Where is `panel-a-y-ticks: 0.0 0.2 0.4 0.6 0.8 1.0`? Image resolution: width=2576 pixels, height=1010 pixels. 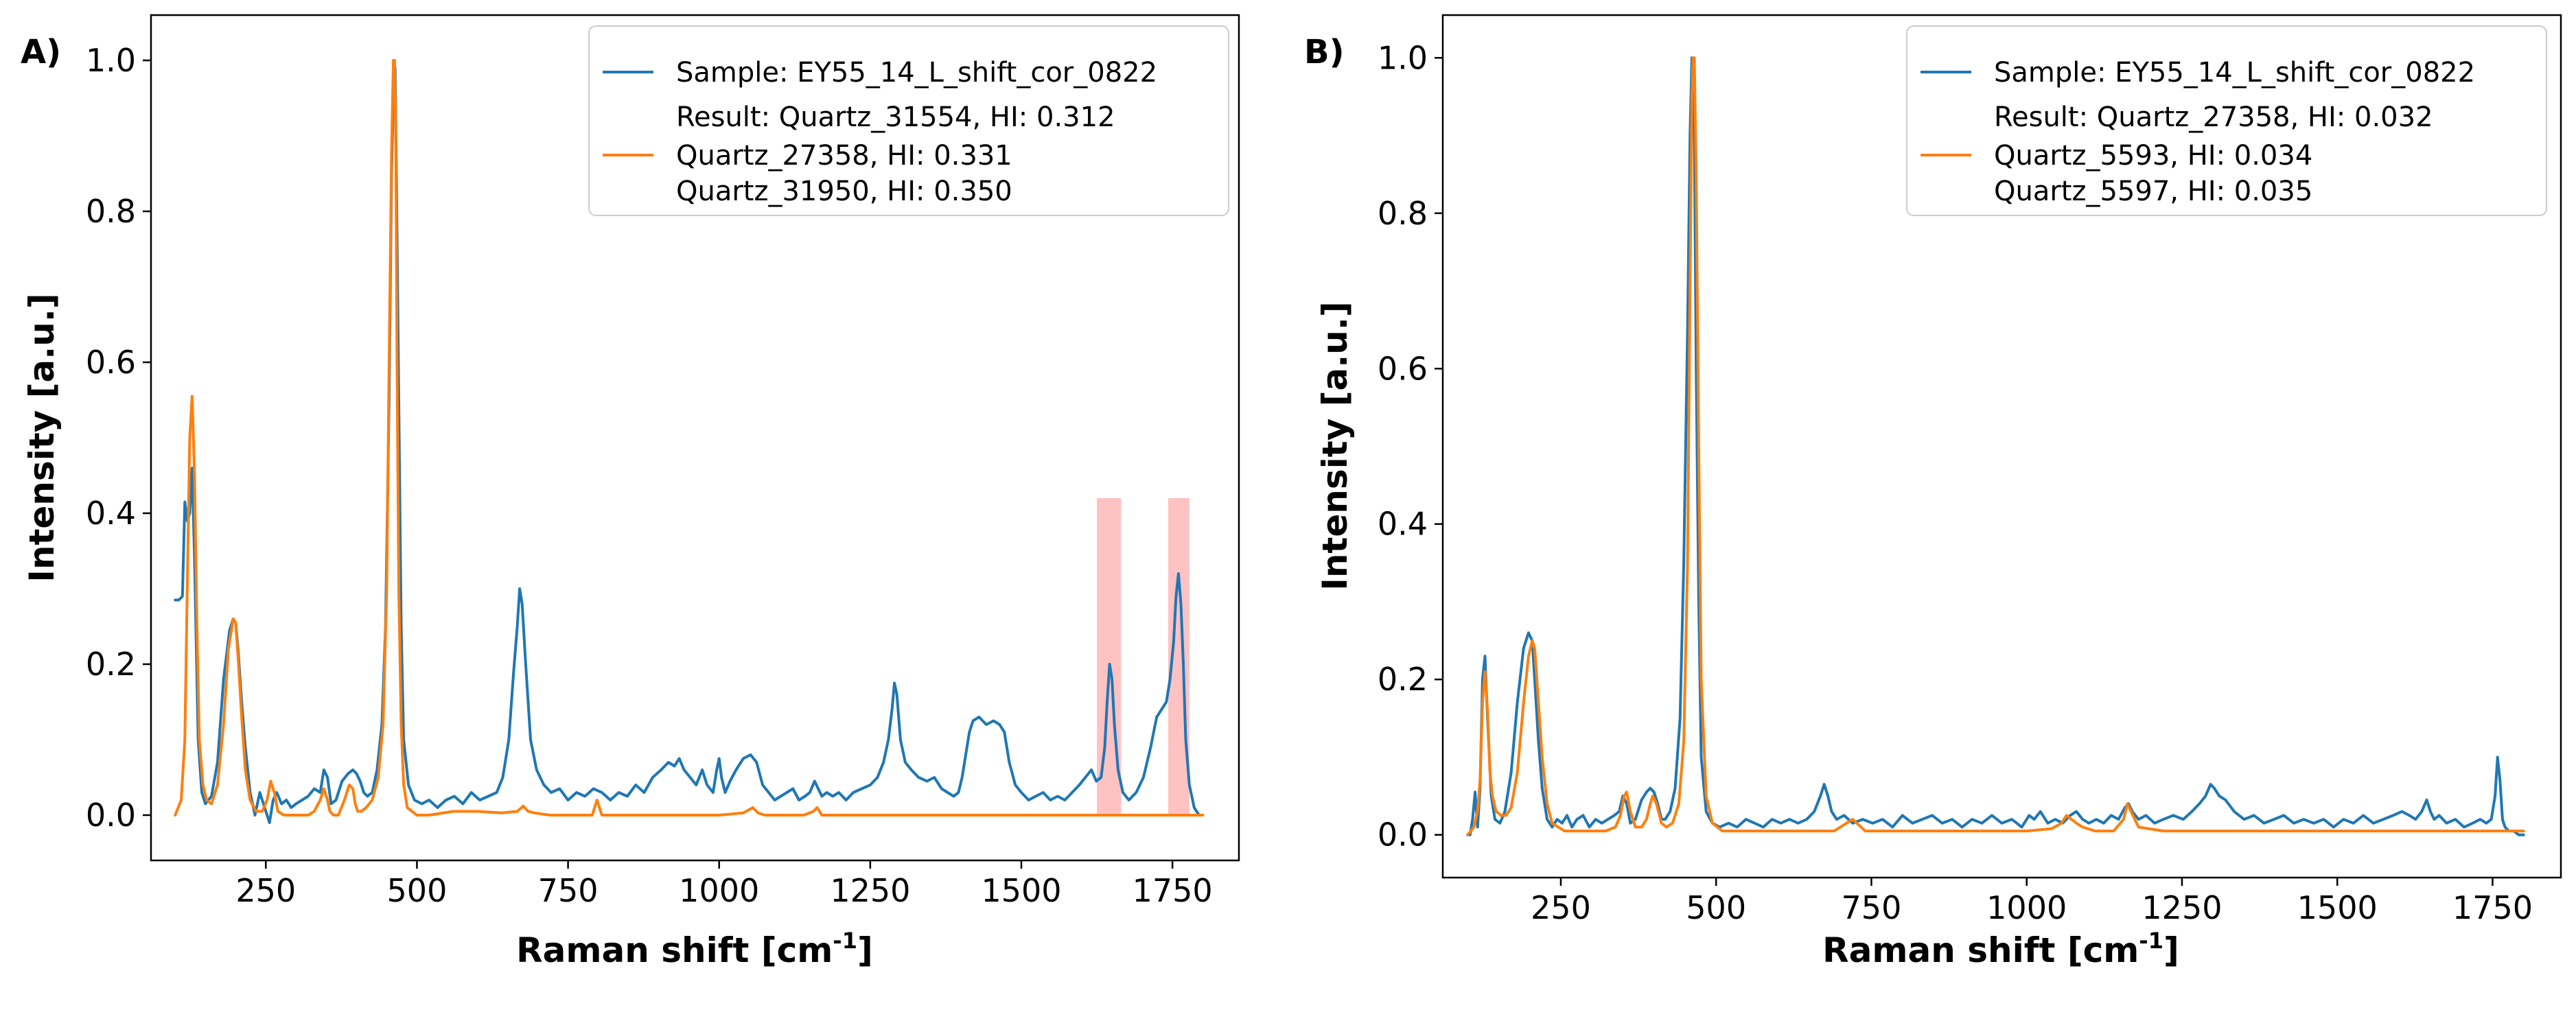
panel-a-y-ticks: 0.0 0.2 0.4 0.6 0.8 1.0 is located at coordinates (118, 438).